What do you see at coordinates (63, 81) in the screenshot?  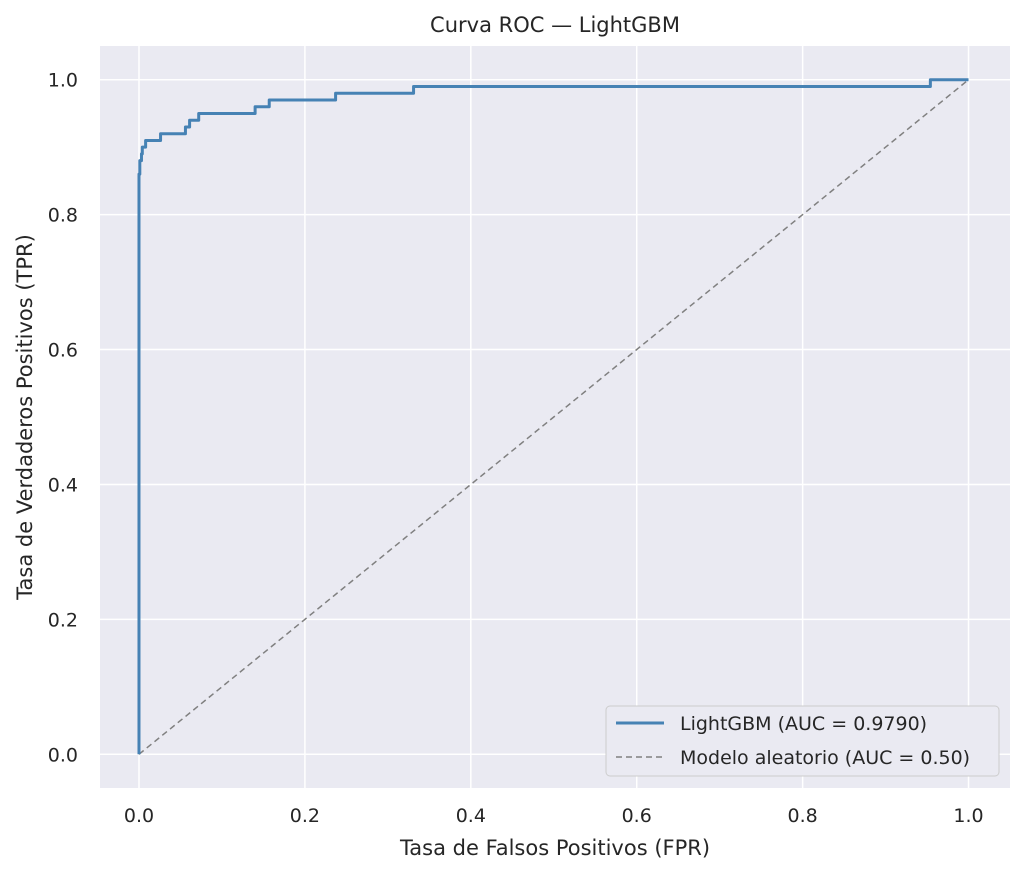 I see `y-tick-label: 1.0` at bounding box center [63, 81].